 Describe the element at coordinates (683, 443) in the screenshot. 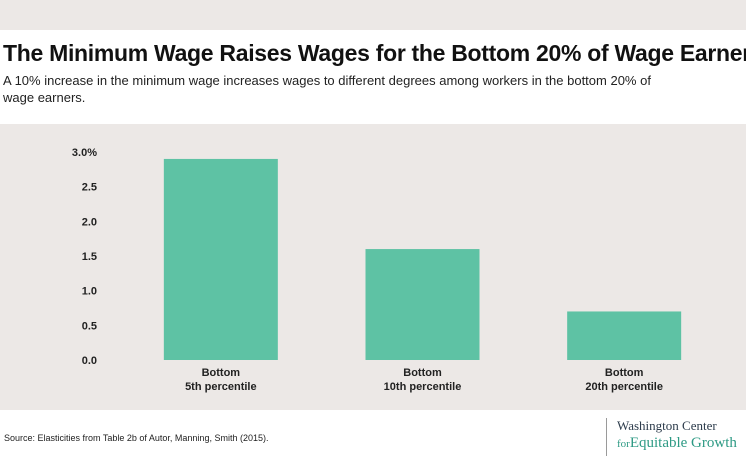

I see `logo-line2-text: Equitable Growth` at that location.